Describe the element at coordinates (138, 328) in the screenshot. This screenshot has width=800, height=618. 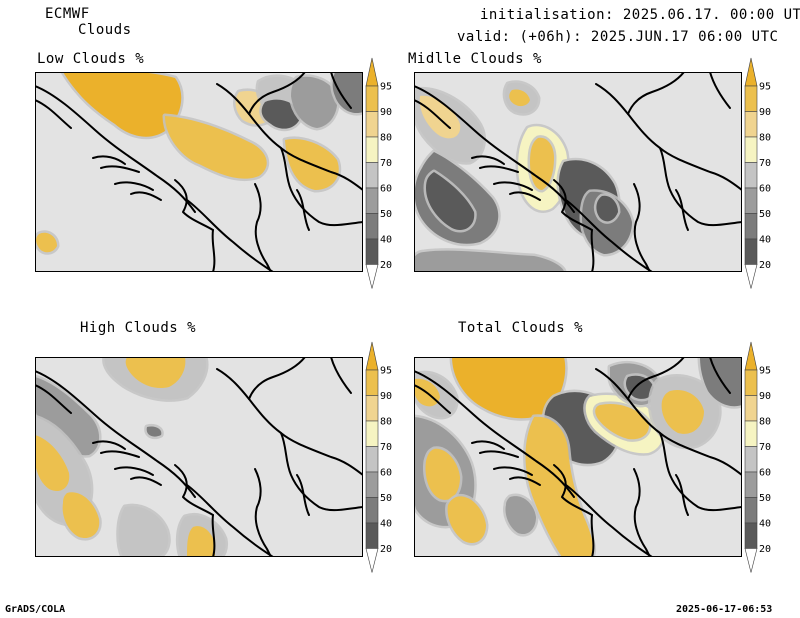
I see `panel-title-high: High Clouds %` at that location.